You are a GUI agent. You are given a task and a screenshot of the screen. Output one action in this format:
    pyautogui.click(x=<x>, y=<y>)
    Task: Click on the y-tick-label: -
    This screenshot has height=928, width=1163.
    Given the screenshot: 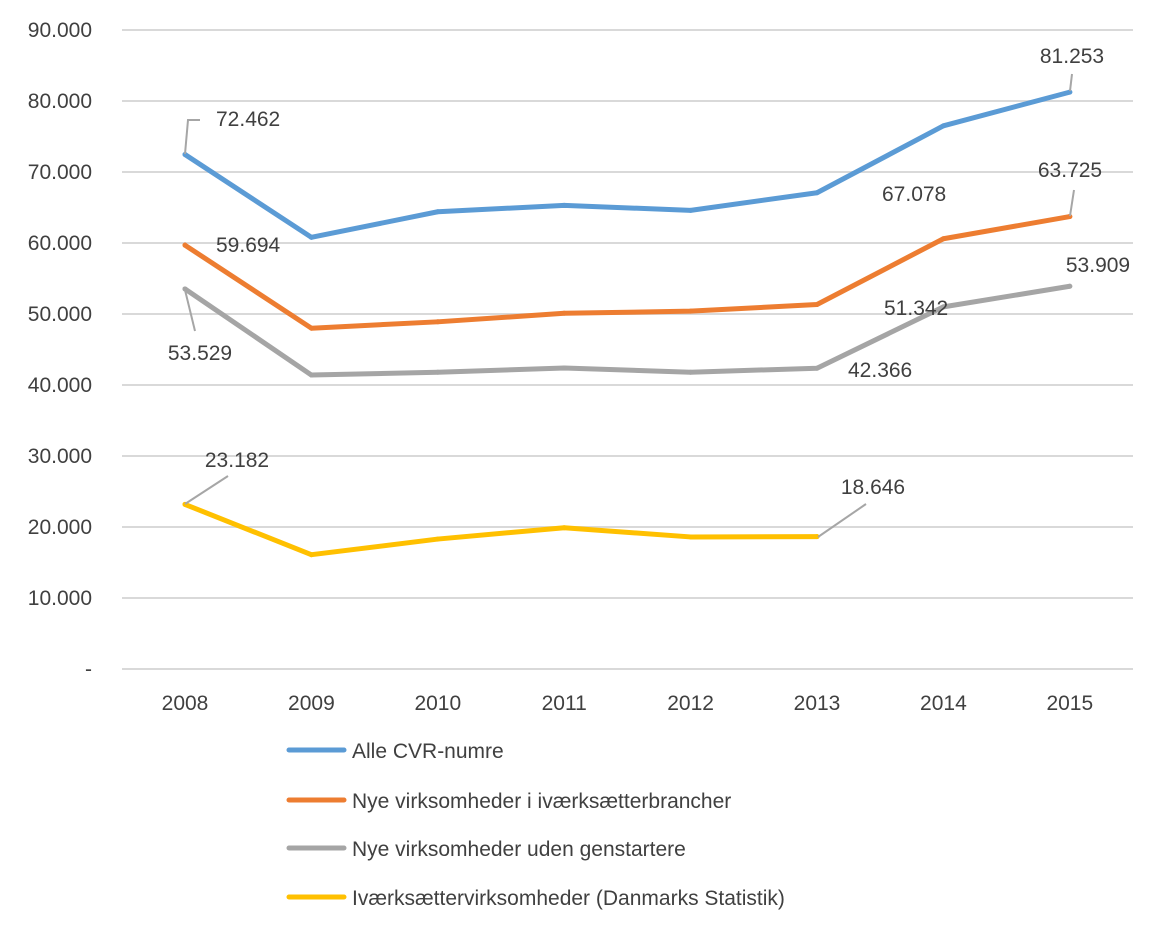 What is the action you would take?
    pyautogui.click(x=88, y=669)
    